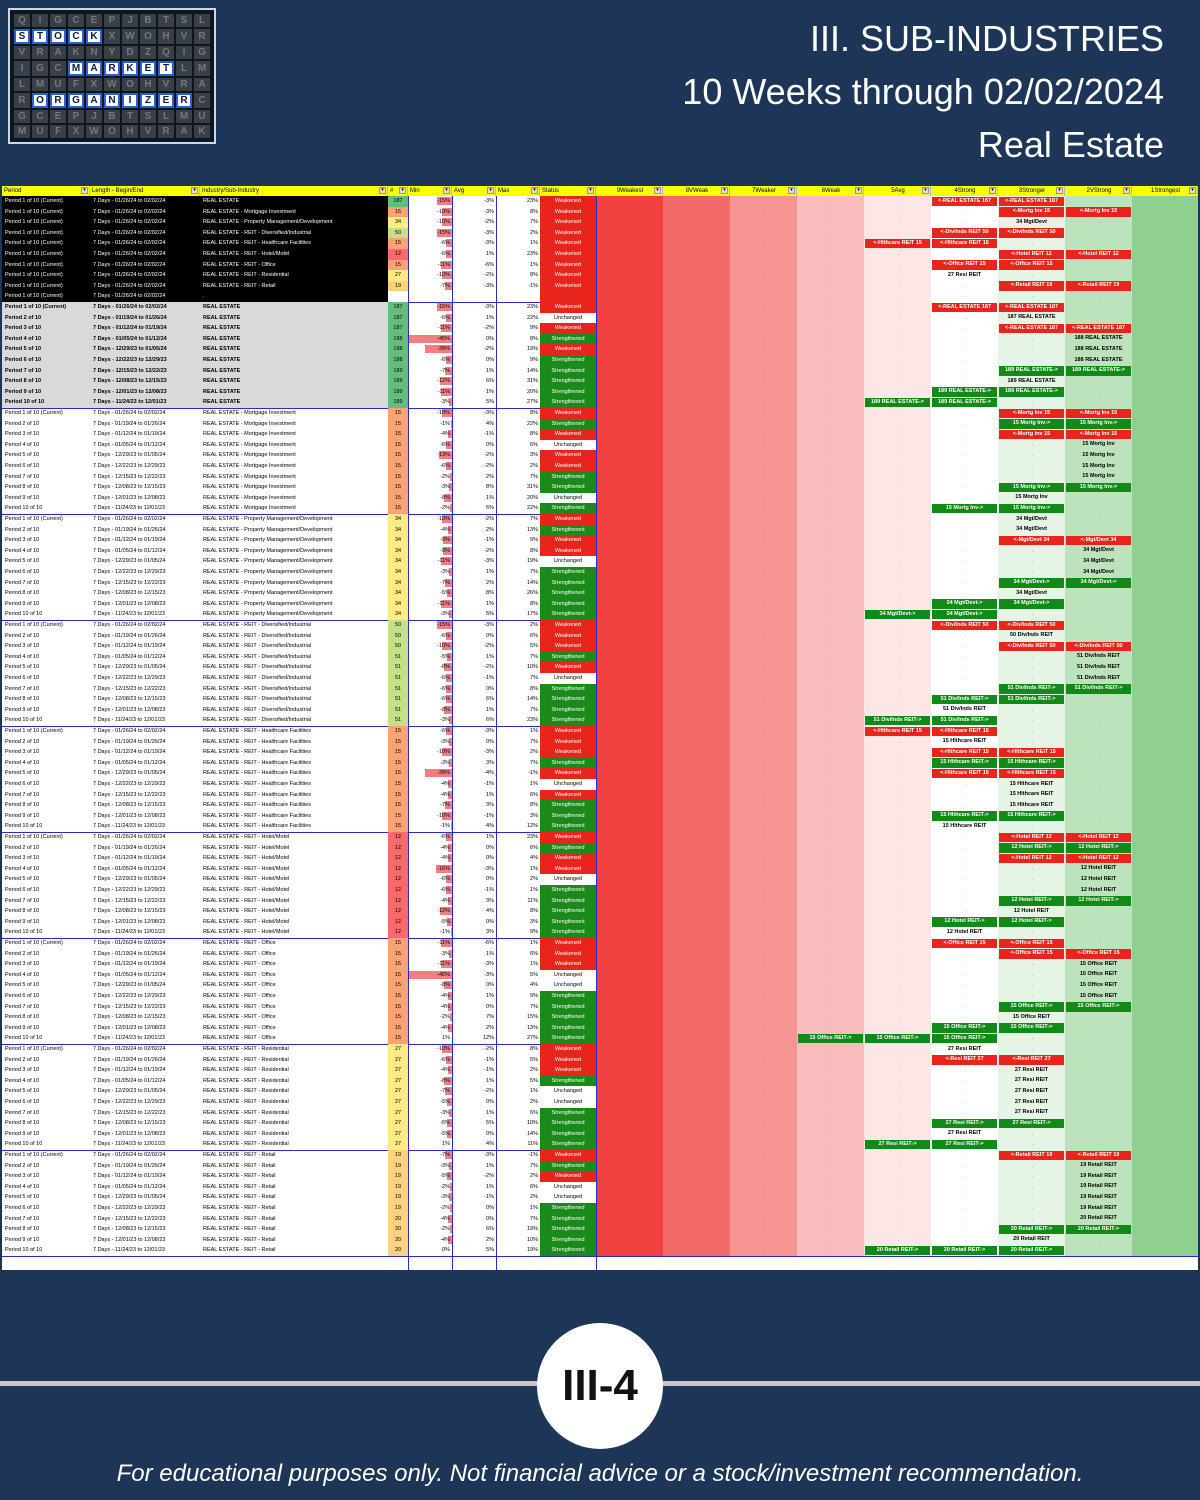  What do you see at coordinates (22, 678) in the screenshot?
I see `period-cell: Period 6 of 10` at bounding box center [22, 678].